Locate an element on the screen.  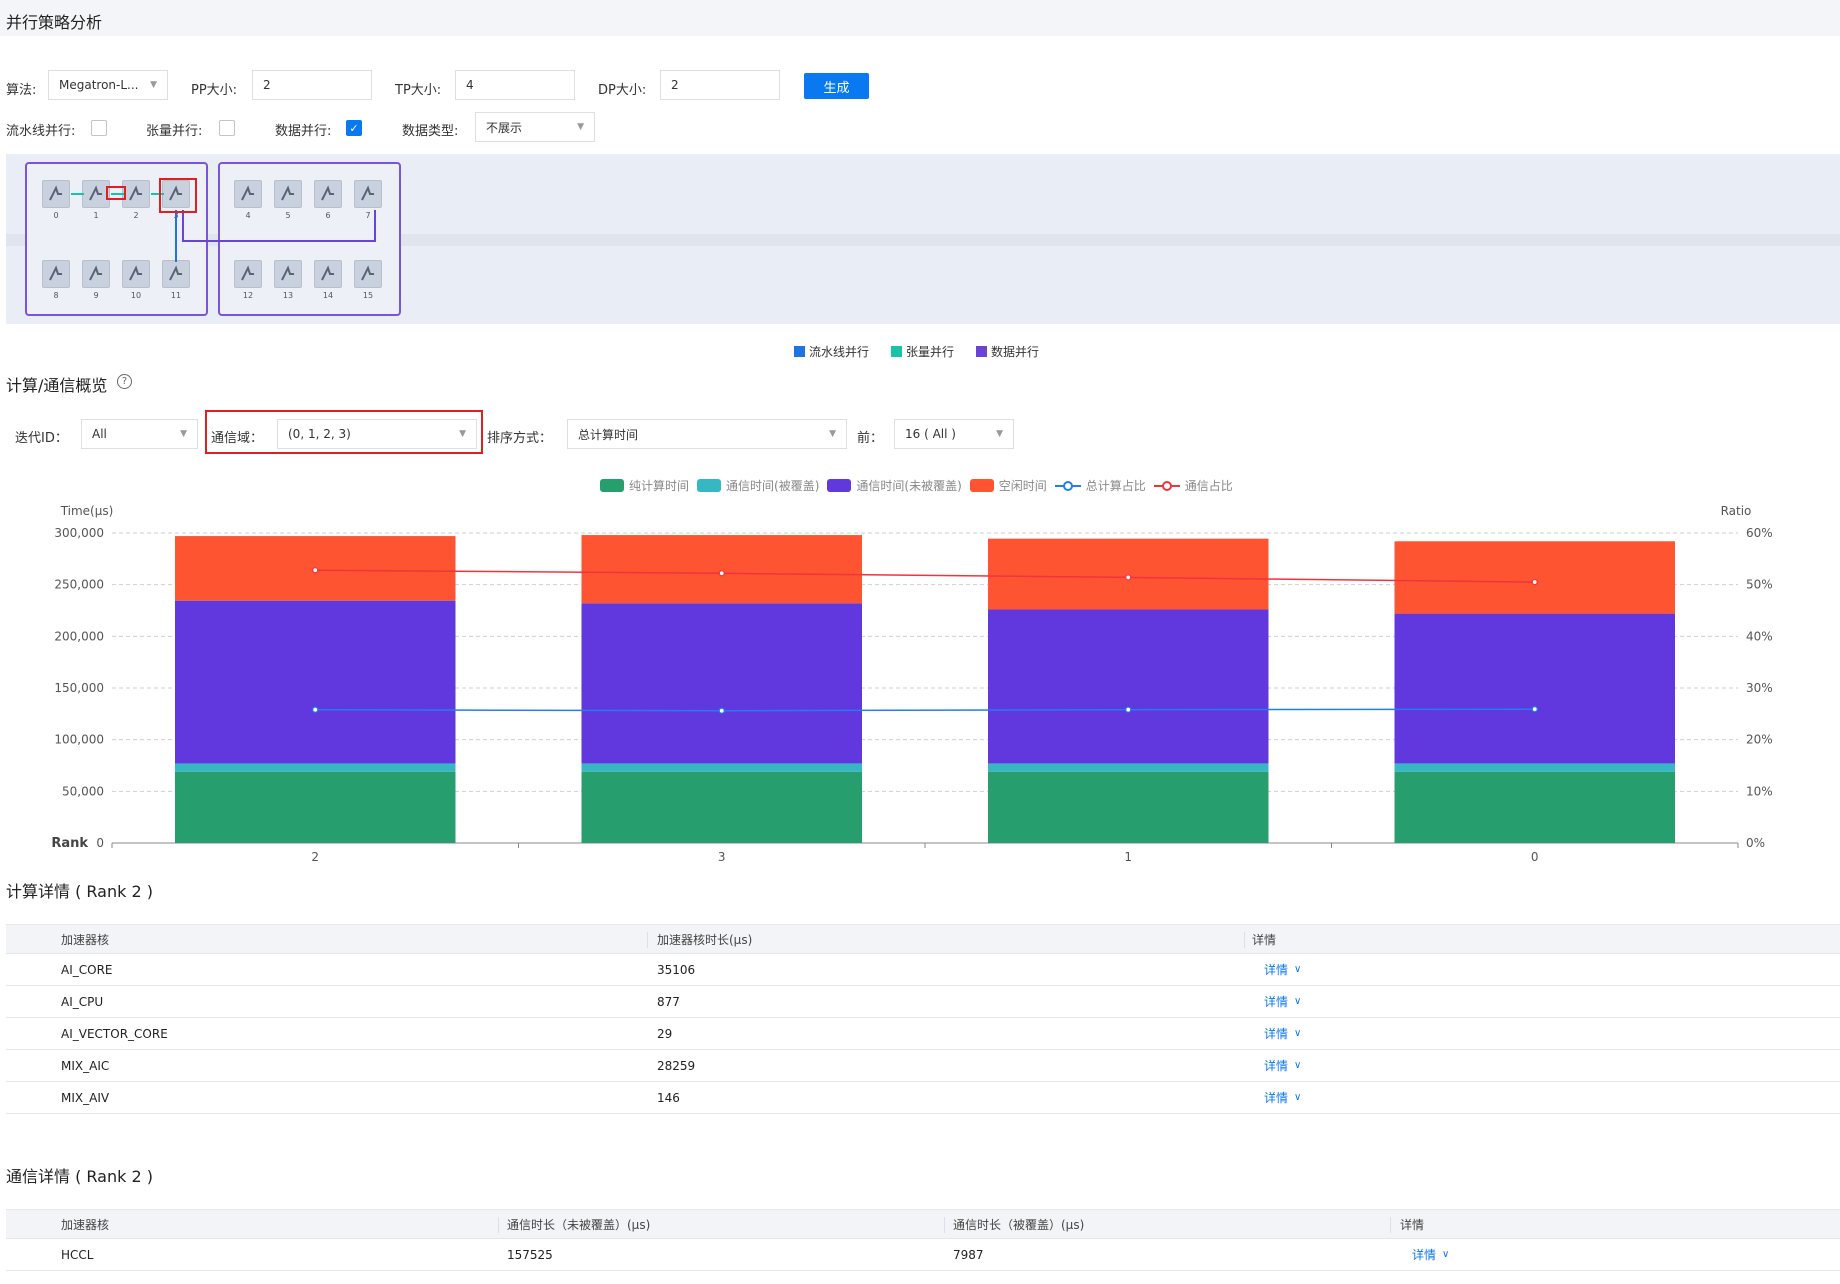
header-uncovered: 通信时长（未被覆盖）(μs) is located at coordinates (579, 1224).